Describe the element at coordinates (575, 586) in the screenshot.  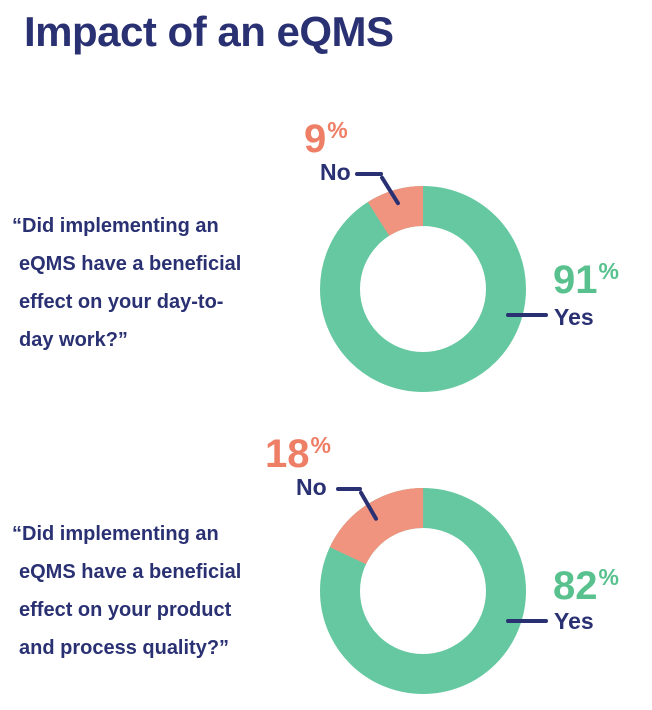
I see `yes-percent-value: 82` at that location.